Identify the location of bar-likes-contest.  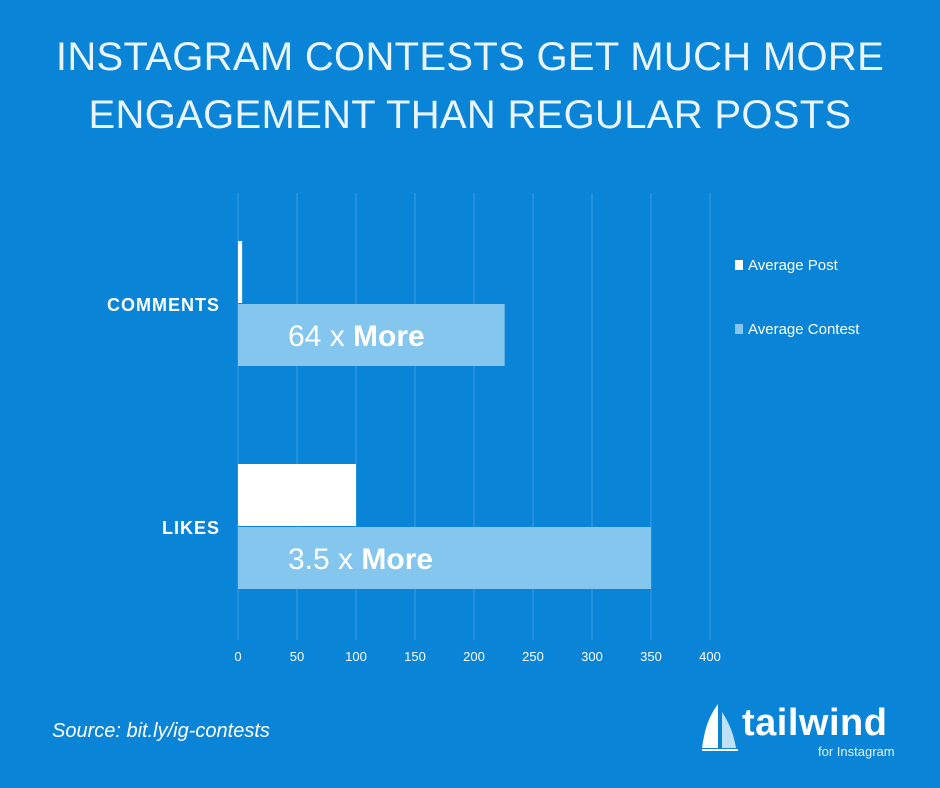
(444, 558).